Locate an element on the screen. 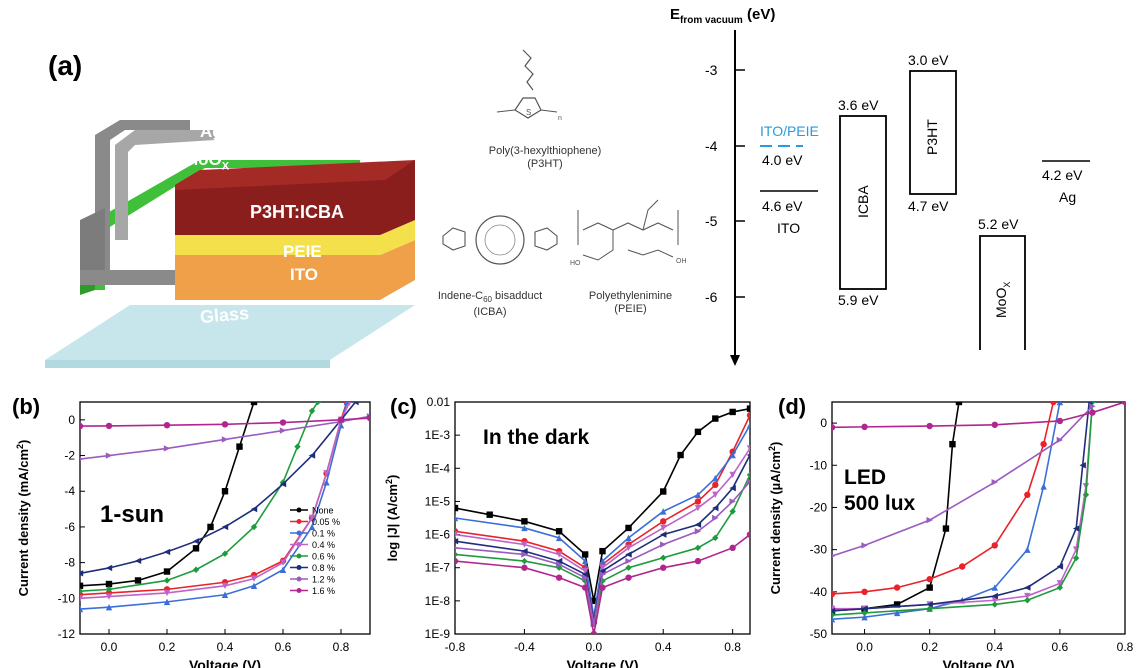  xtick-label-2-0: 0.0 is located at coordinates (864, 647).